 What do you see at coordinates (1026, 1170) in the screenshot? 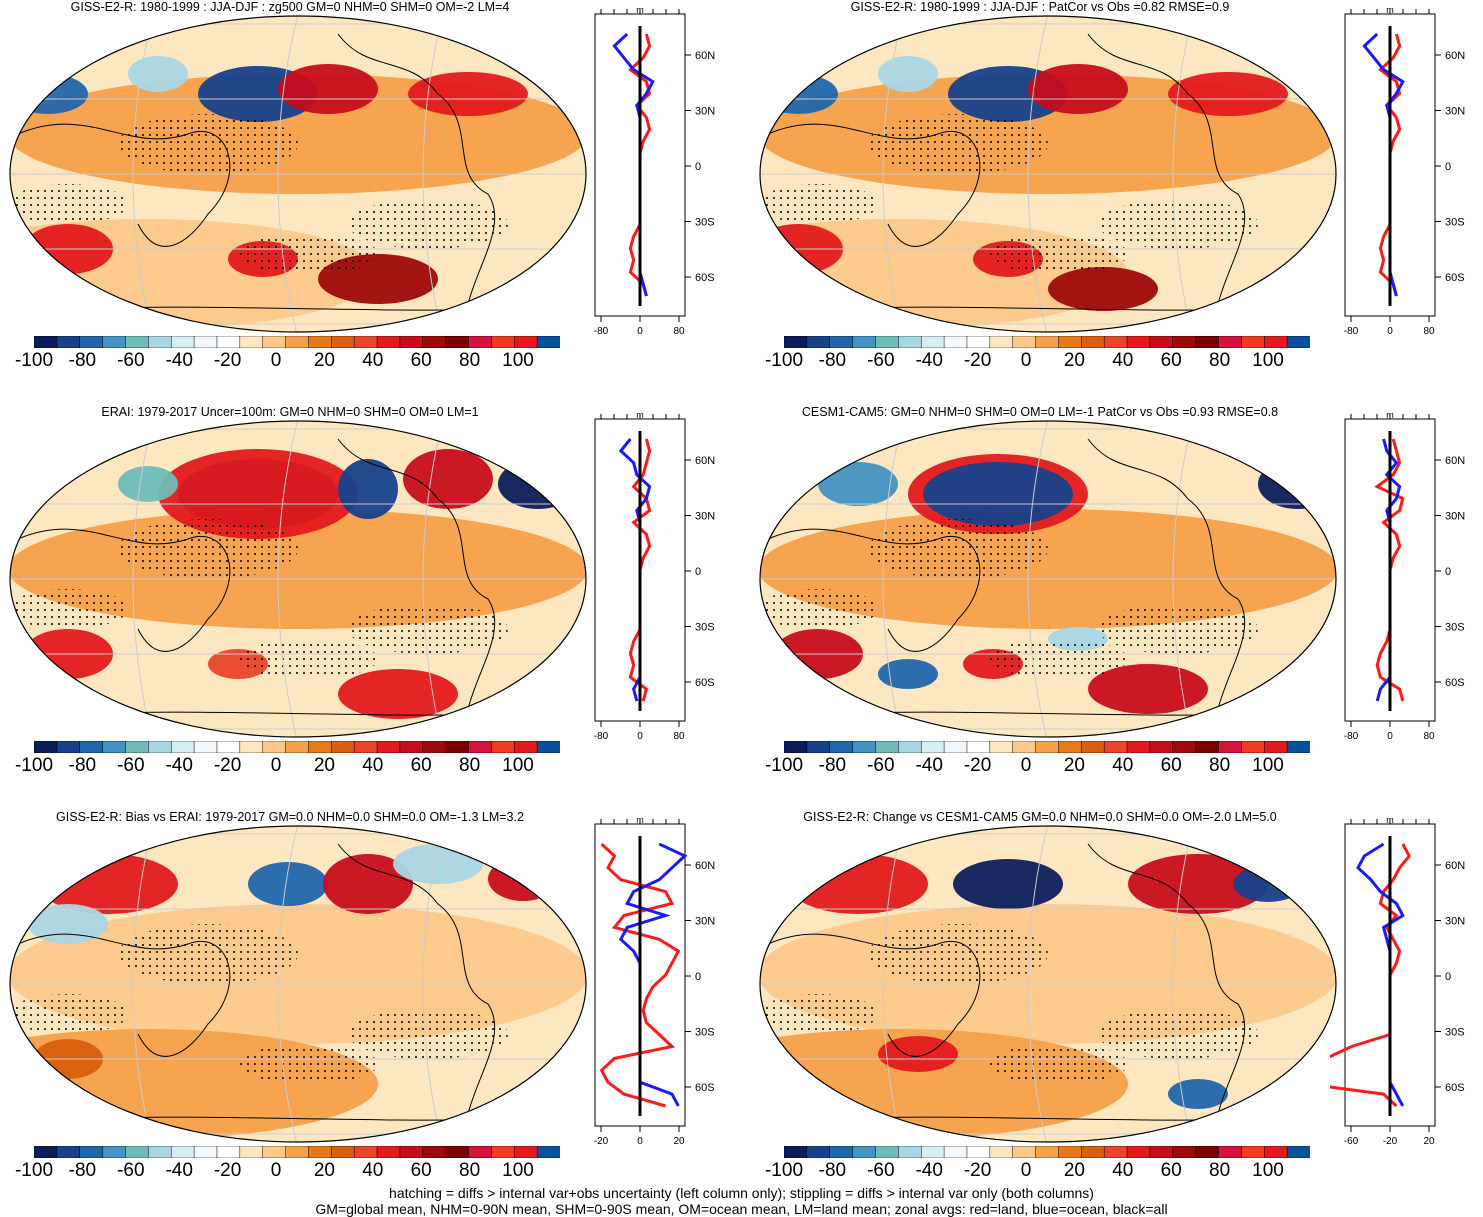
I see `colorbar-tick-label: 0` at bounding box center [1026, 1170].